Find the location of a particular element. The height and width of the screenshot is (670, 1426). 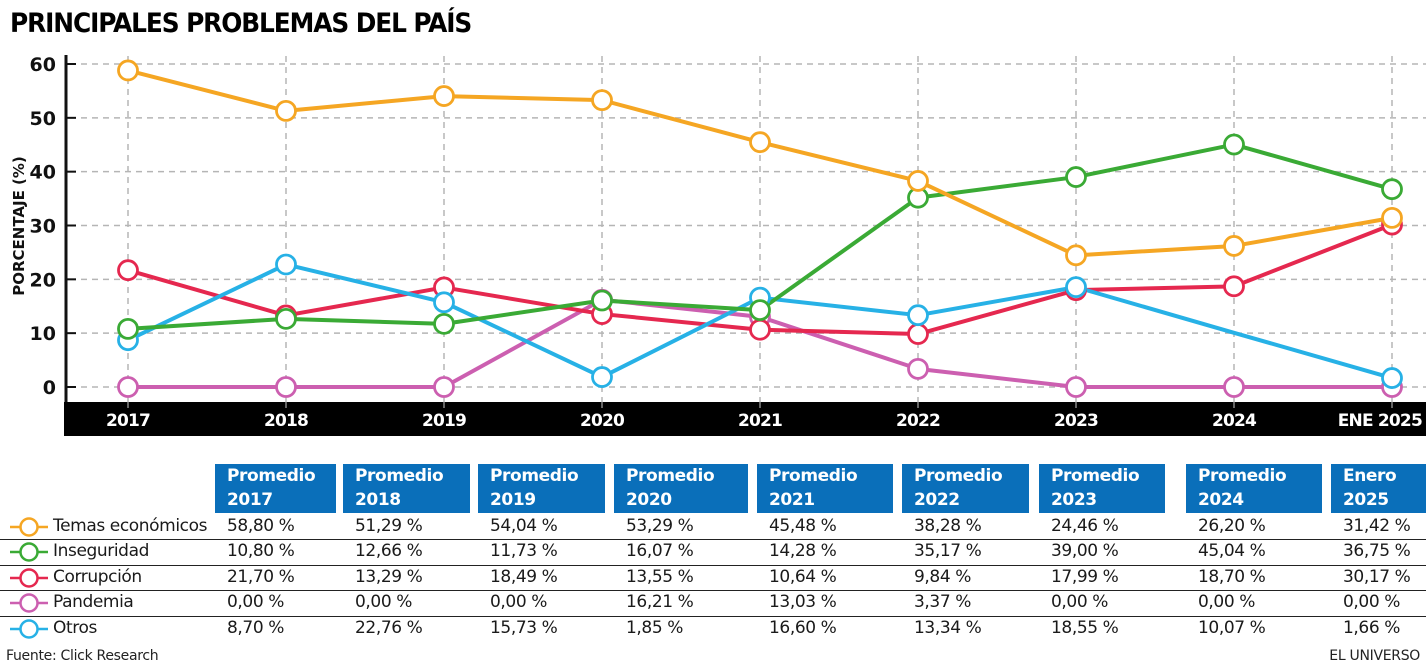

table-cell: 3,37 % is located at coordinates (943, 602).